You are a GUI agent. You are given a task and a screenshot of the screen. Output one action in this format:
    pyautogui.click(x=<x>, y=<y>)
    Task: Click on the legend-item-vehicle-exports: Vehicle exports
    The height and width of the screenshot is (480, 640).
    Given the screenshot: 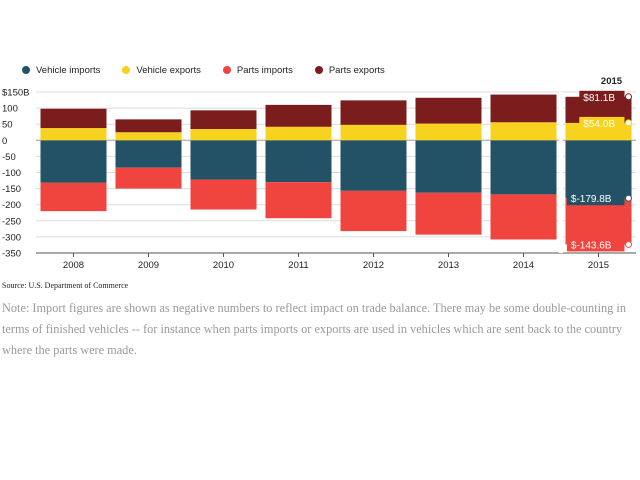 What is the action you would take?
    pyautogui.click(x=161, y=70)
    